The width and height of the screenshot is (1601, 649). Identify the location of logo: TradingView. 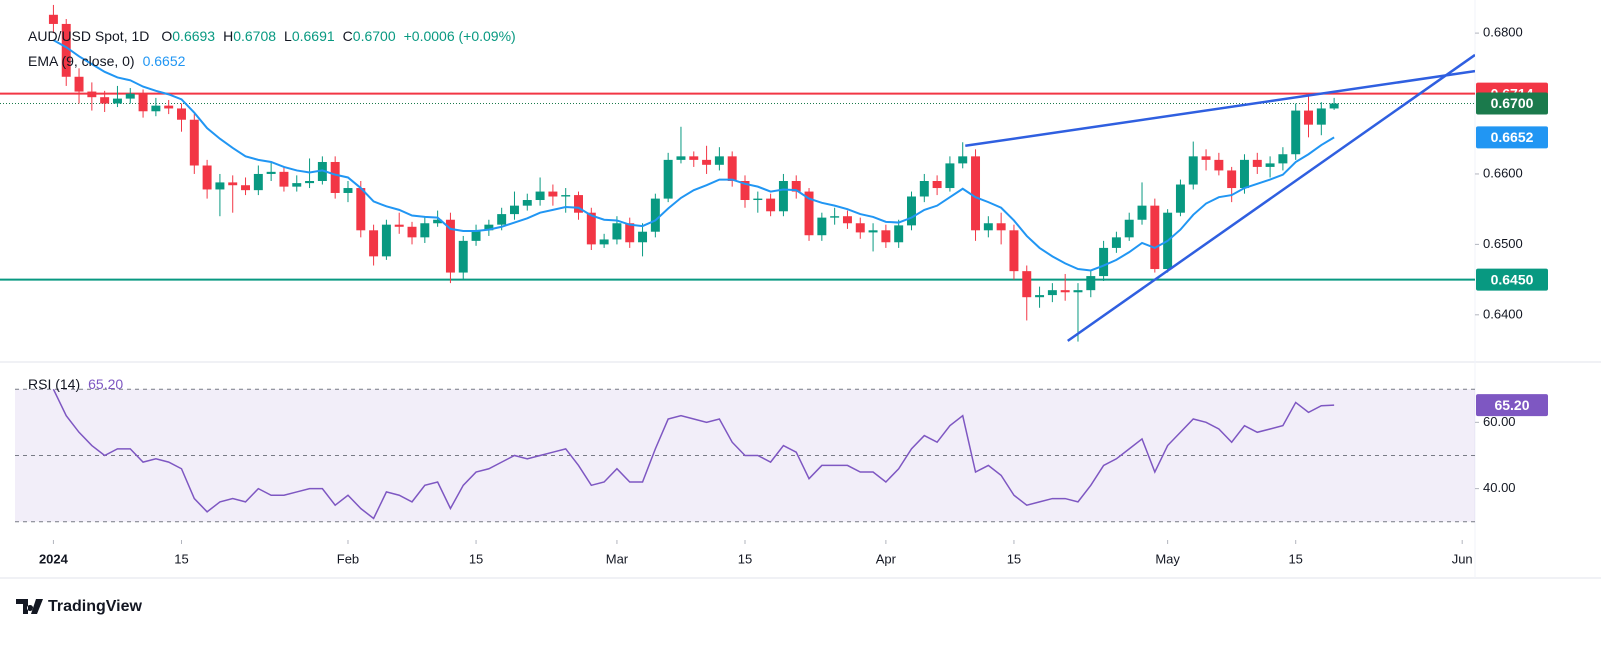
(79, 606).